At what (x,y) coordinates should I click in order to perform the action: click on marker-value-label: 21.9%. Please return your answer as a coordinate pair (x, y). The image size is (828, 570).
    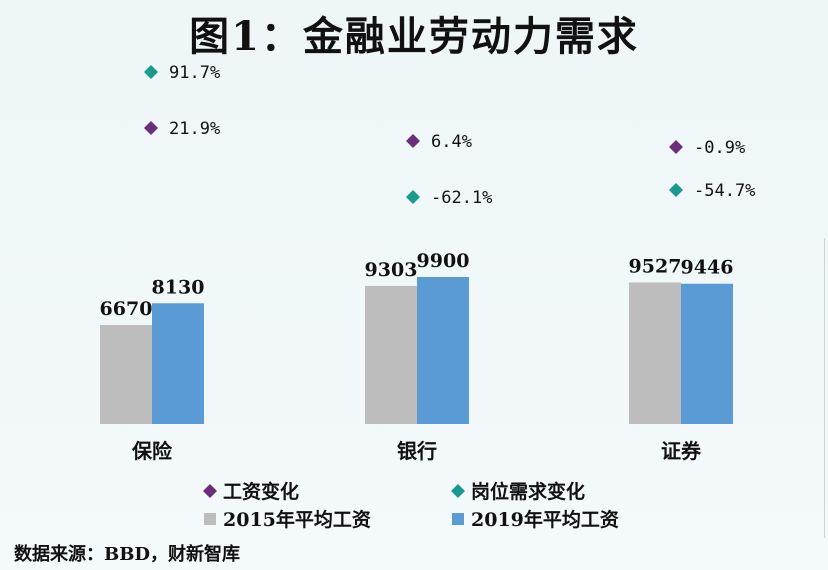
    Looking at the image, I should click on (194, 129).